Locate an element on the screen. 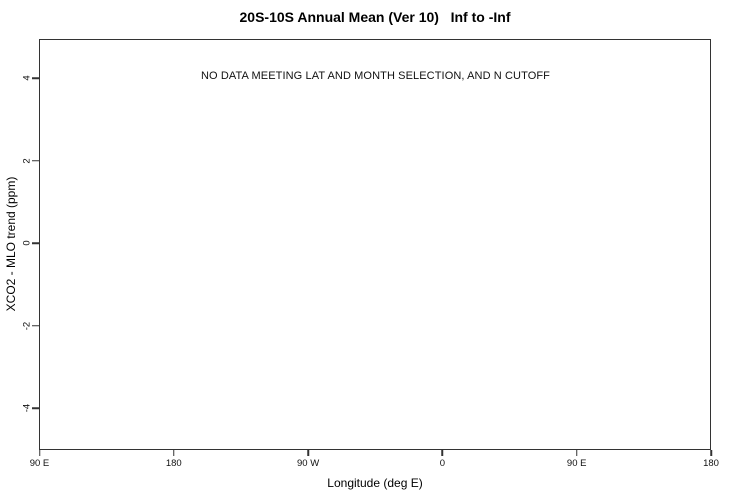 The image size is (750, 500). x-tick-label: 90 W is located at coordinates (308, 463).